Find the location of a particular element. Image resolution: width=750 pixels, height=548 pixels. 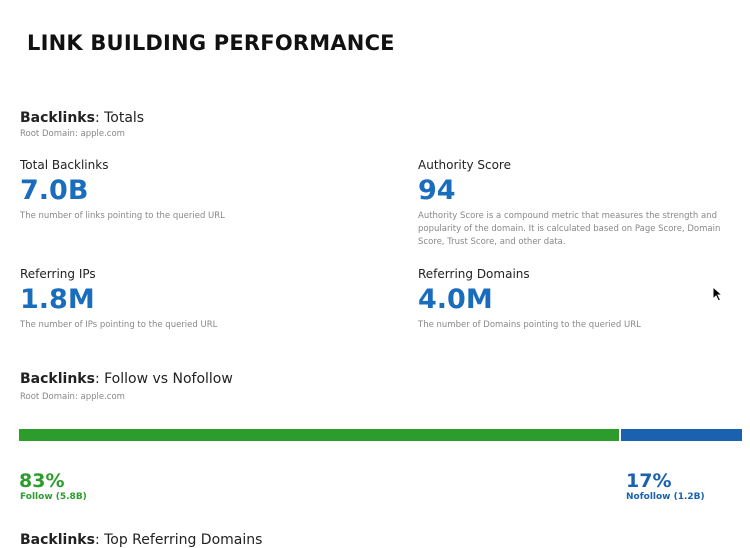

metric-value: 4.0M is located at coordinates (455, 299).